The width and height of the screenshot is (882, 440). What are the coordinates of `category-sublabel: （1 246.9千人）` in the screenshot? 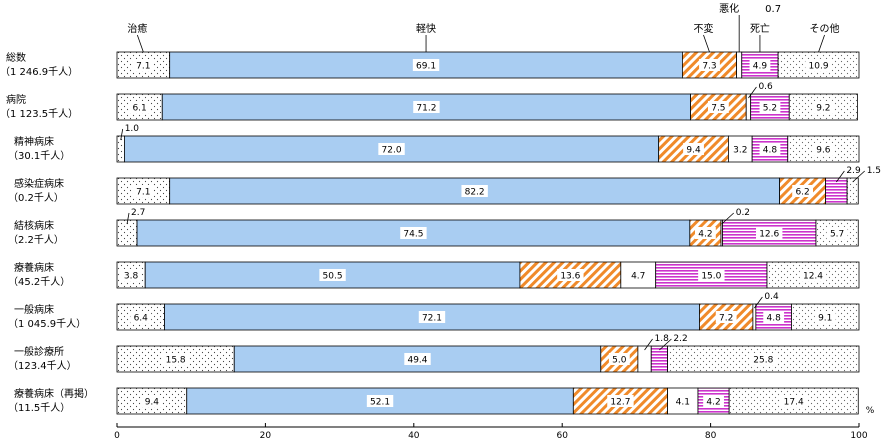 It's located at (39, 72).